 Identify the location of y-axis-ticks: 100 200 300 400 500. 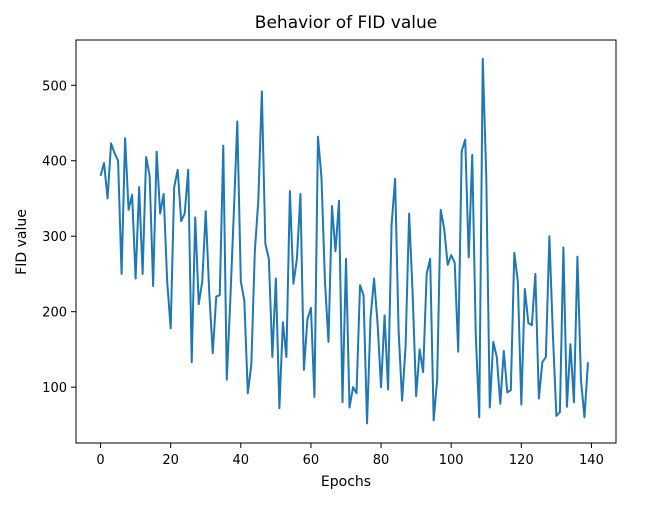
(59, 237).